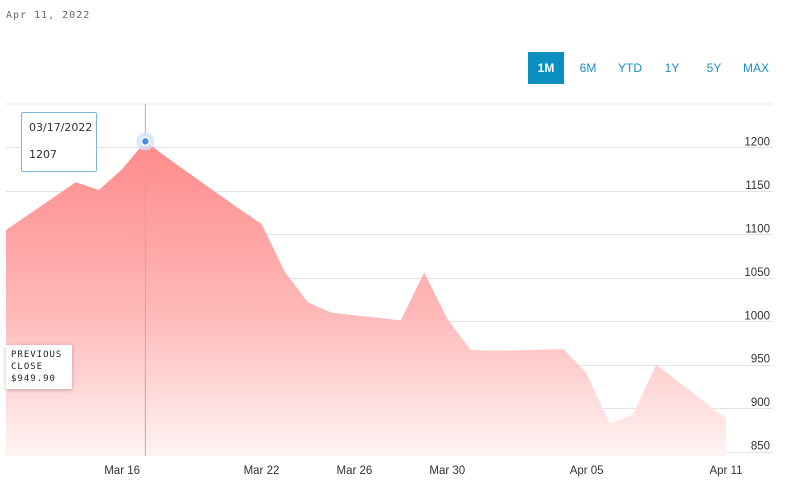 This screenshot has width=790, height=498. What do you see at coordinates (27, 367) in the screenshot?
I see `previous-close-title-line2: CLOSE` at bounding box center [27, 367].